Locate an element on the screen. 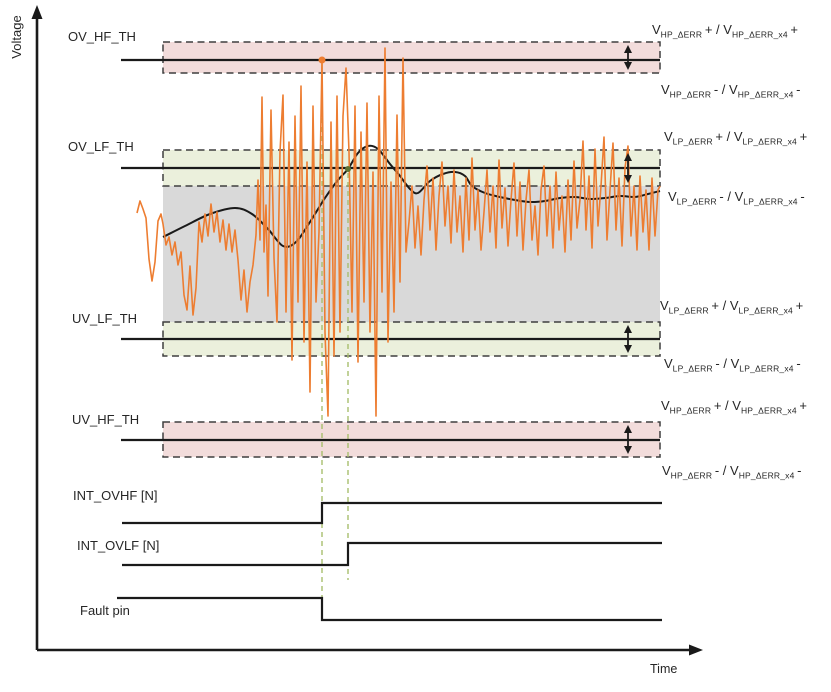 The width and height of the screenshot is (831, 692). int-ovlf-label: INT_OVLF [N] is located at coordinates (118, 545).